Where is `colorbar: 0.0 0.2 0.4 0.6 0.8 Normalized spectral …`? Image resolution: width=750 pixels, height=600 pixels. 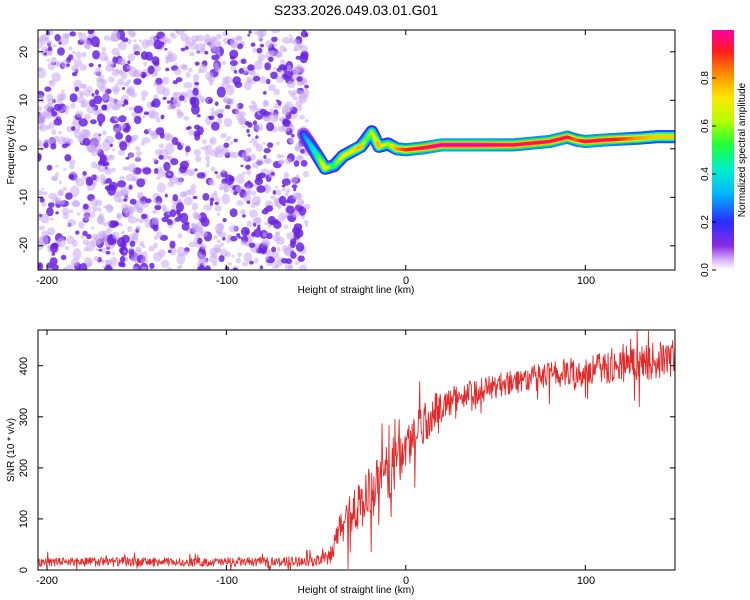 colorbar: 0.0 0.2 0.4 0.6 0.8 Normalized spectral … is located at coordinates (724, 153).